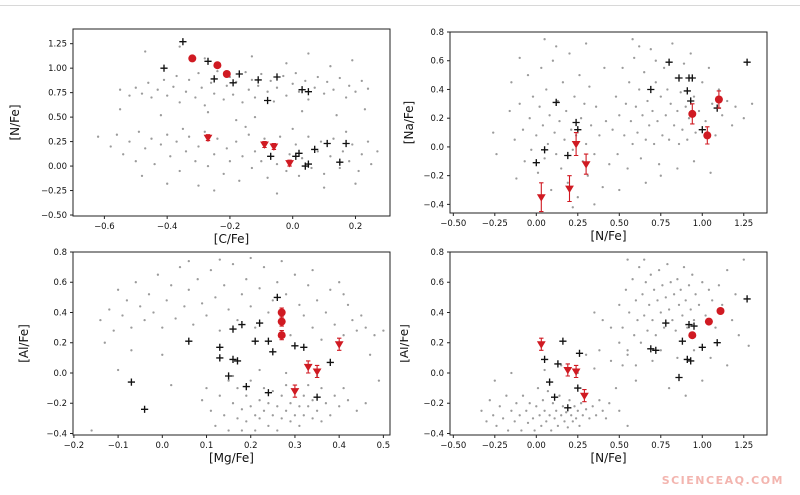  Describe the element at coordinates (118, 446) in the screenshot. I see `x-tick-label: −0.1` at that location.